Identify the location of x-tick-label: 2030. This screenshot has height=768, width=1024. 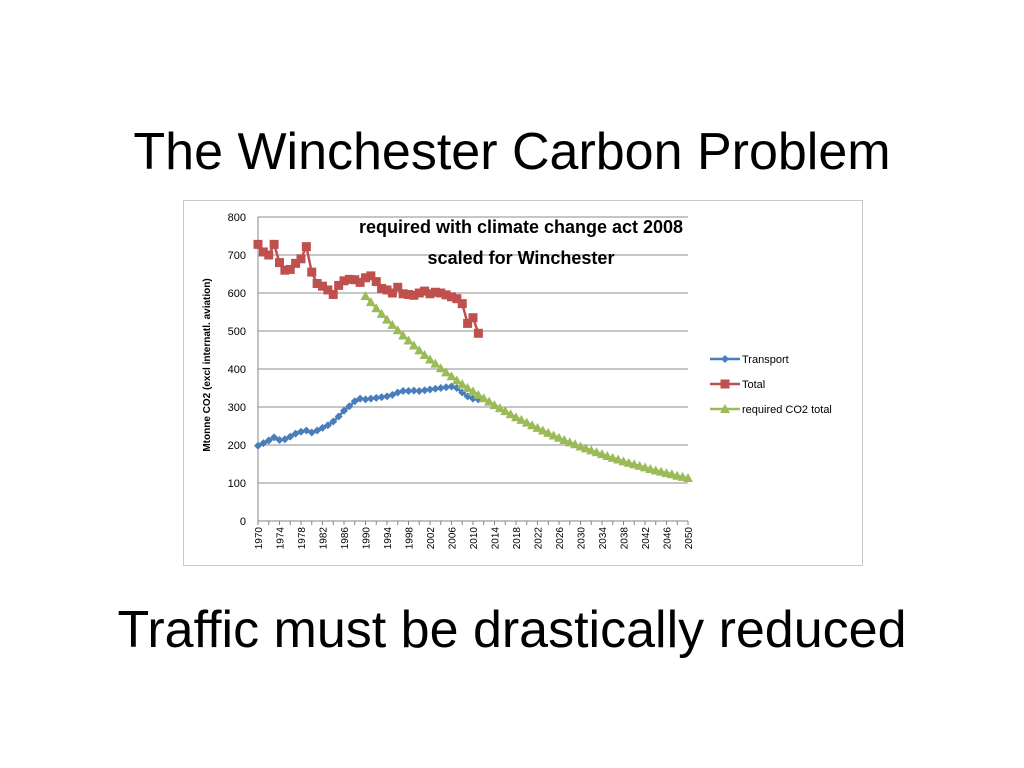
(582, 538).